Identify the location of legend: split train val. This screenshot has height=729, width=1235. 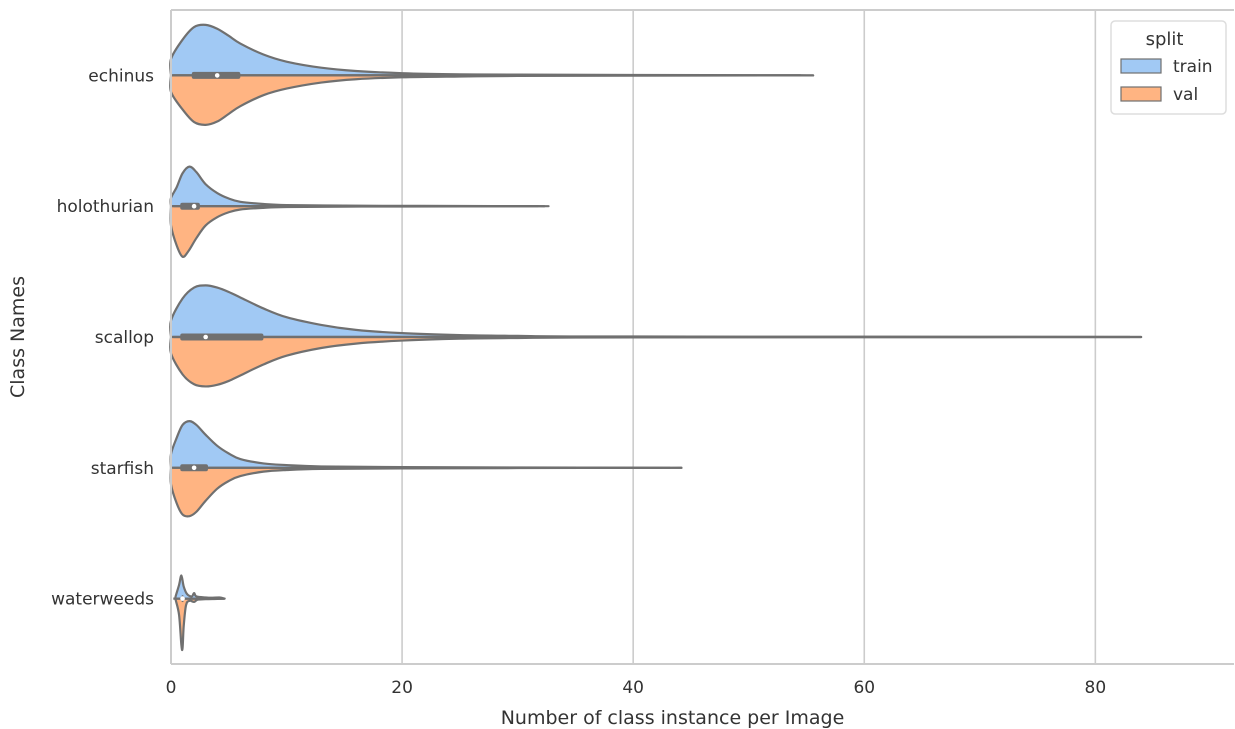
(1168, 67).